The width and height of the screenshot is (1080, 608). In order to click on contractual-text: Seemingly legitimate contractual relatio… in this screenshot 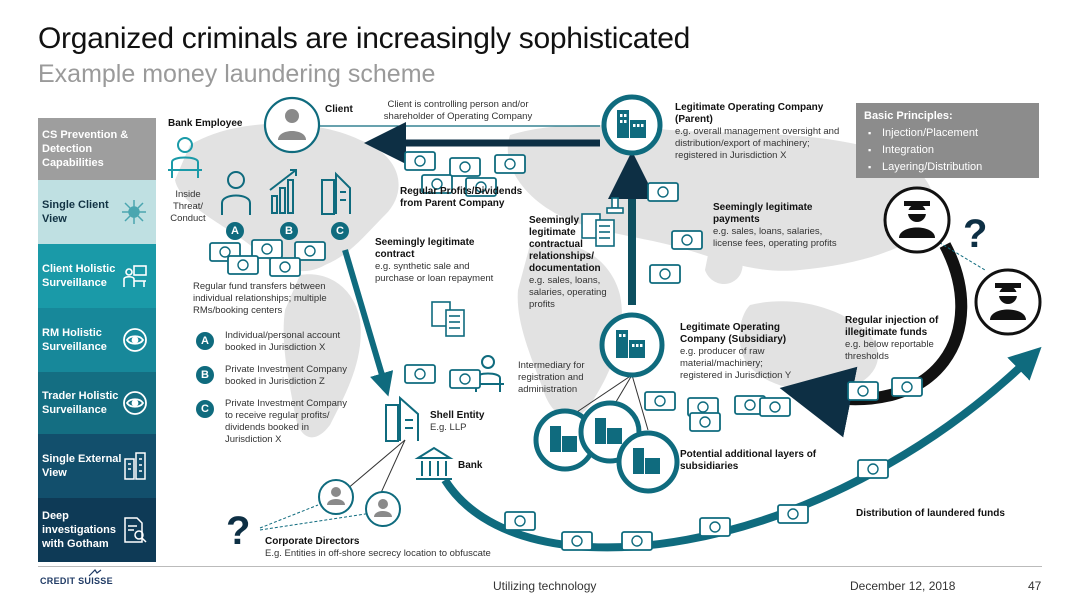, I will do `click(571, 263)`.